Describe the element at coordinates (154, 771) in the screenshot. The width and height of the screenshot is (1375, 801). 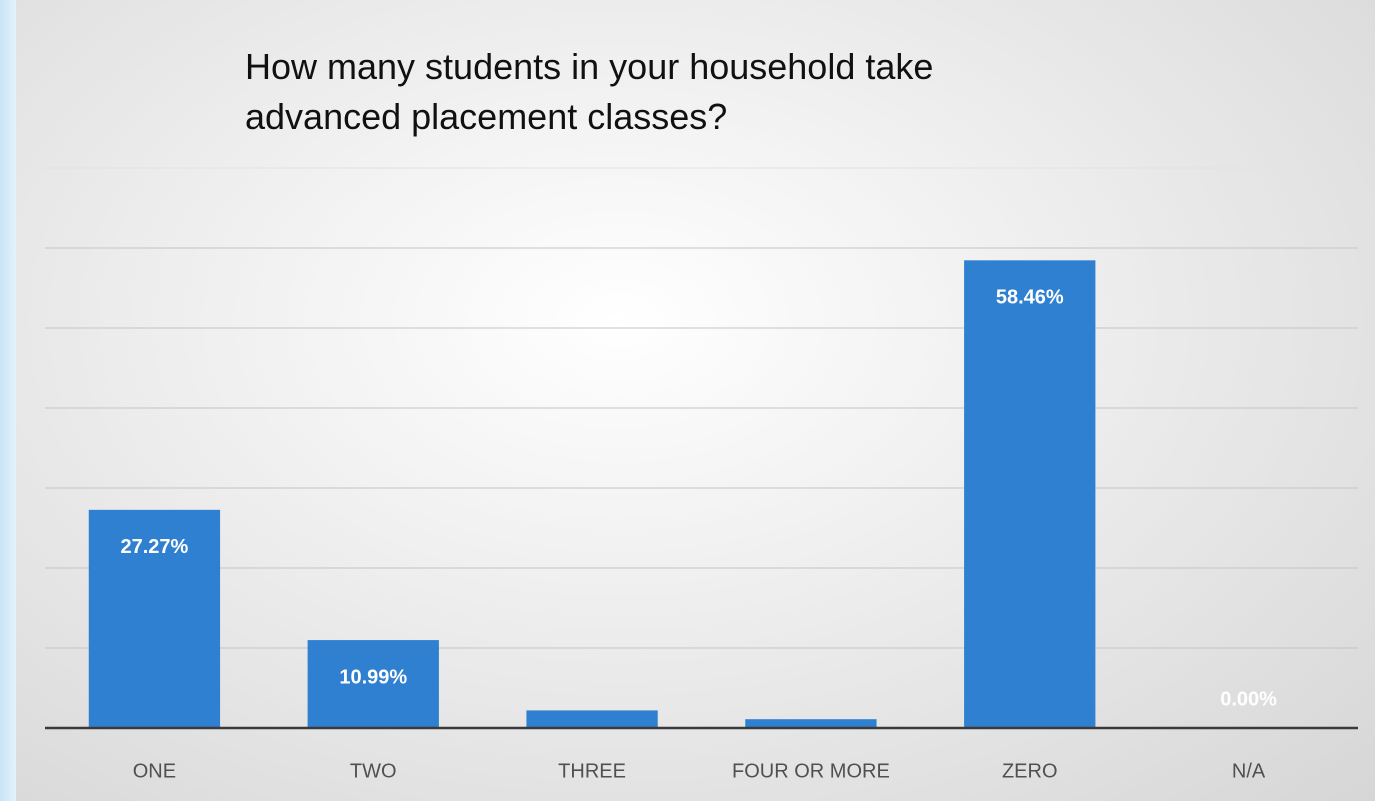
I see `x-tick-label: ONE` at that location.